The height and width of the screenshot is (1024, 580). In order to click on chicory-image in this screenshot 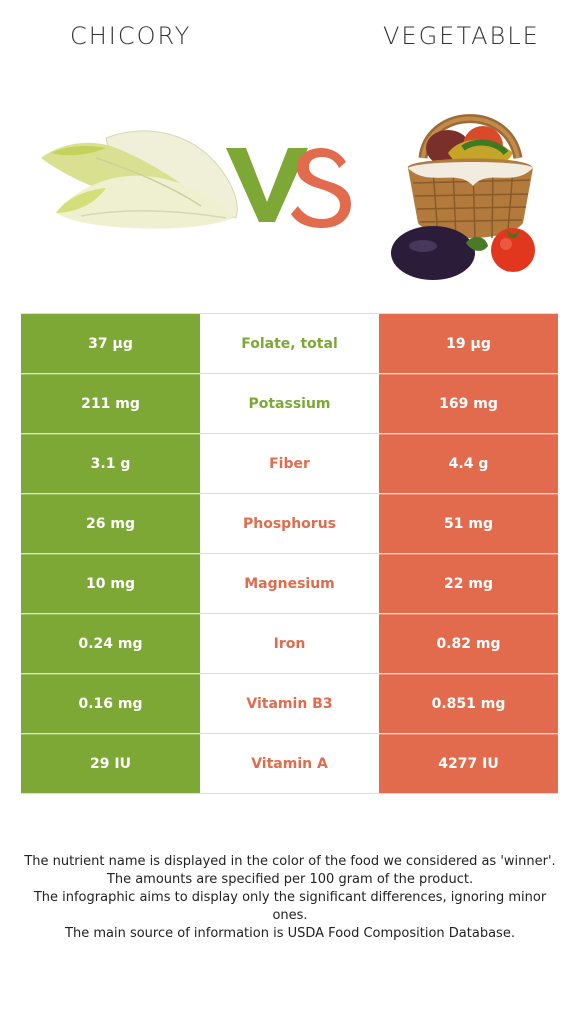, I will do `click(139, 179)`.